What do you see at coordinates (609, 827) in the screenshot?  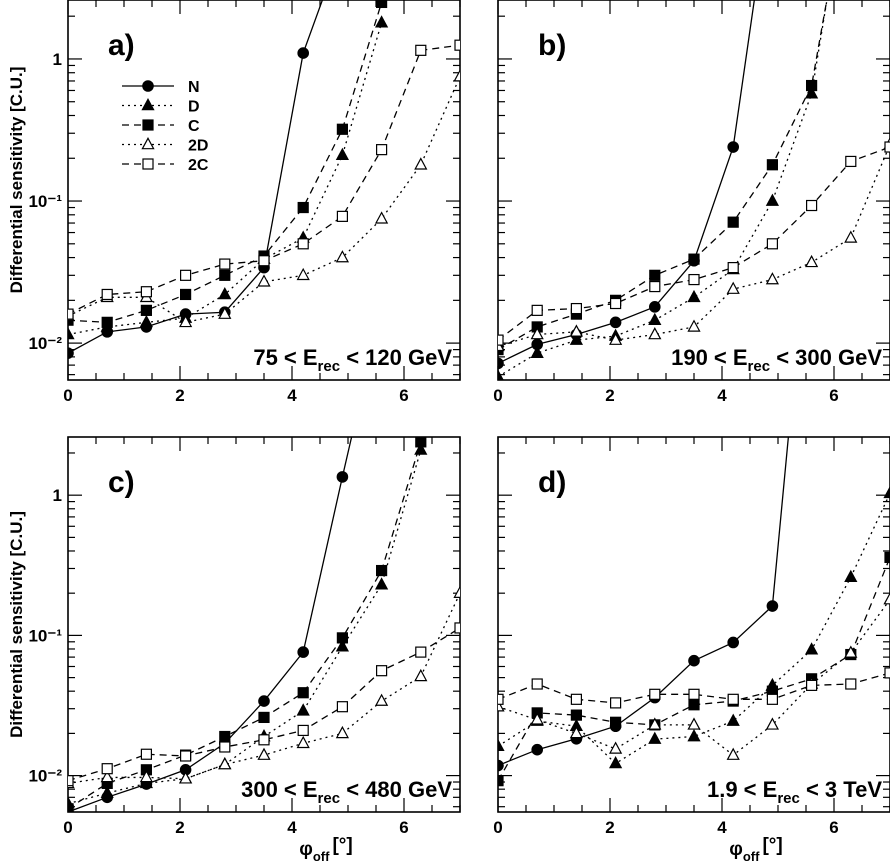 I see `x-tick-label: 2` at bounding box center [609, 827].